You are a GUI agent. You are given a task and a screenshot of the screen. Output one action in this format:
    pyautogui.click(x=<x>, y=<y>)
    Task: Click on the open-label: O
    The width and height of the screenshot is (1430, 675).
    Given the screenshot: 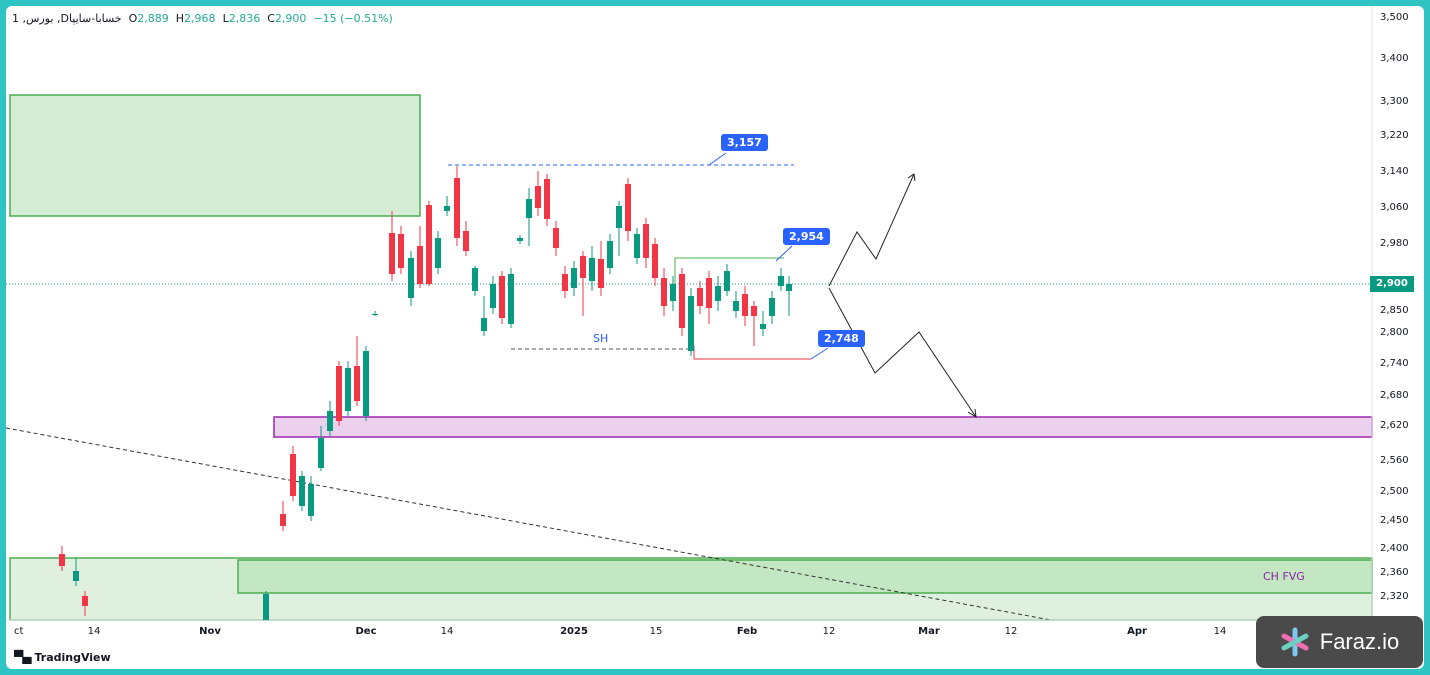 What is the action you would take?
    pyautogui.click(x=133, y=18)
    